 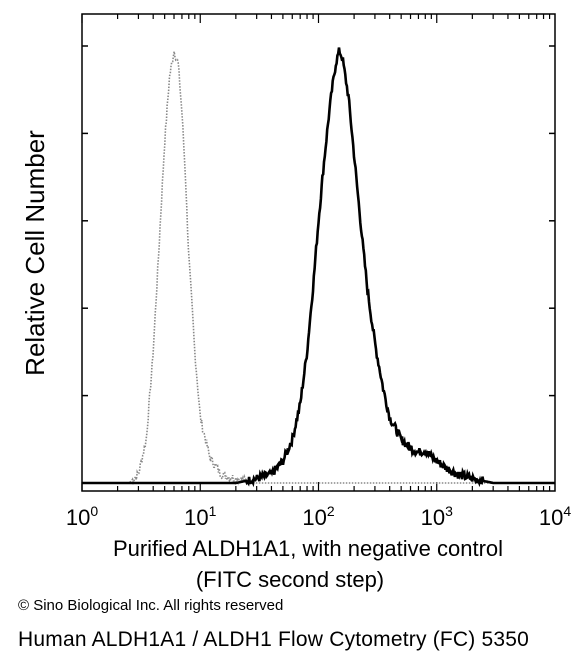 What do you see at coordinates (308, 548) in the screenshot?
I see `x-axis-label-line1: Purified ALDH1A1, with negative control` at bounding box center [308, 548].